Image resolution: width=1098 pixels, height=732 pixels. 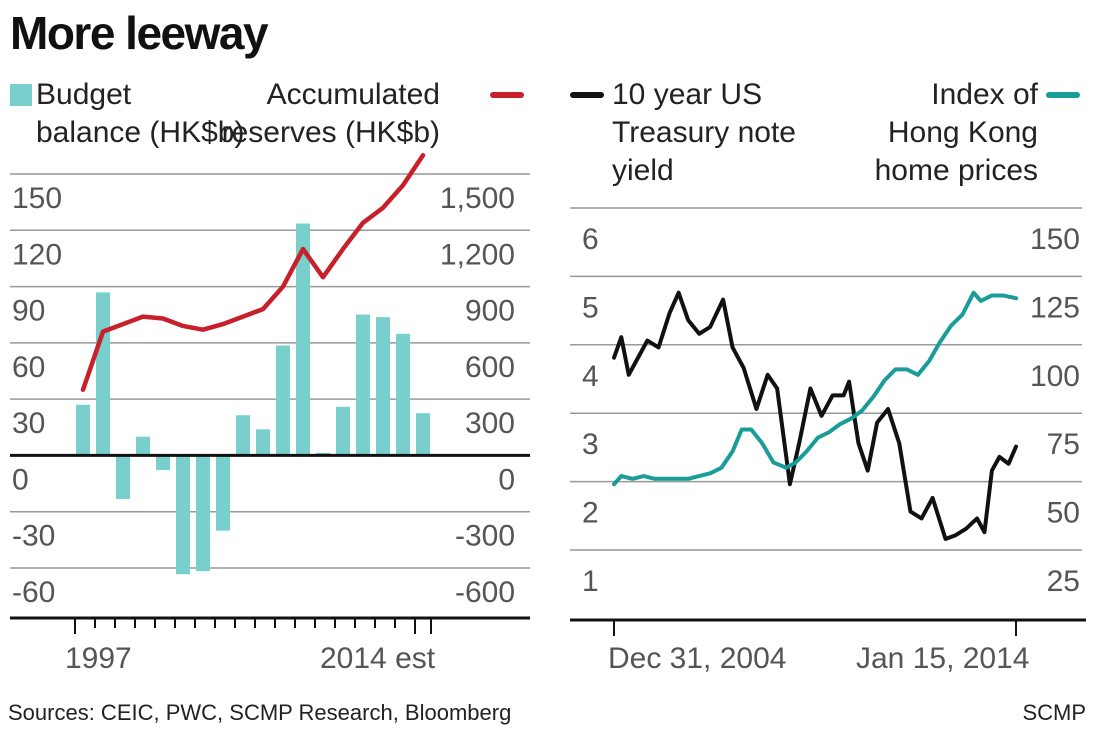 I want to click on yield-swatch-icon, so click(x=587, y=95).